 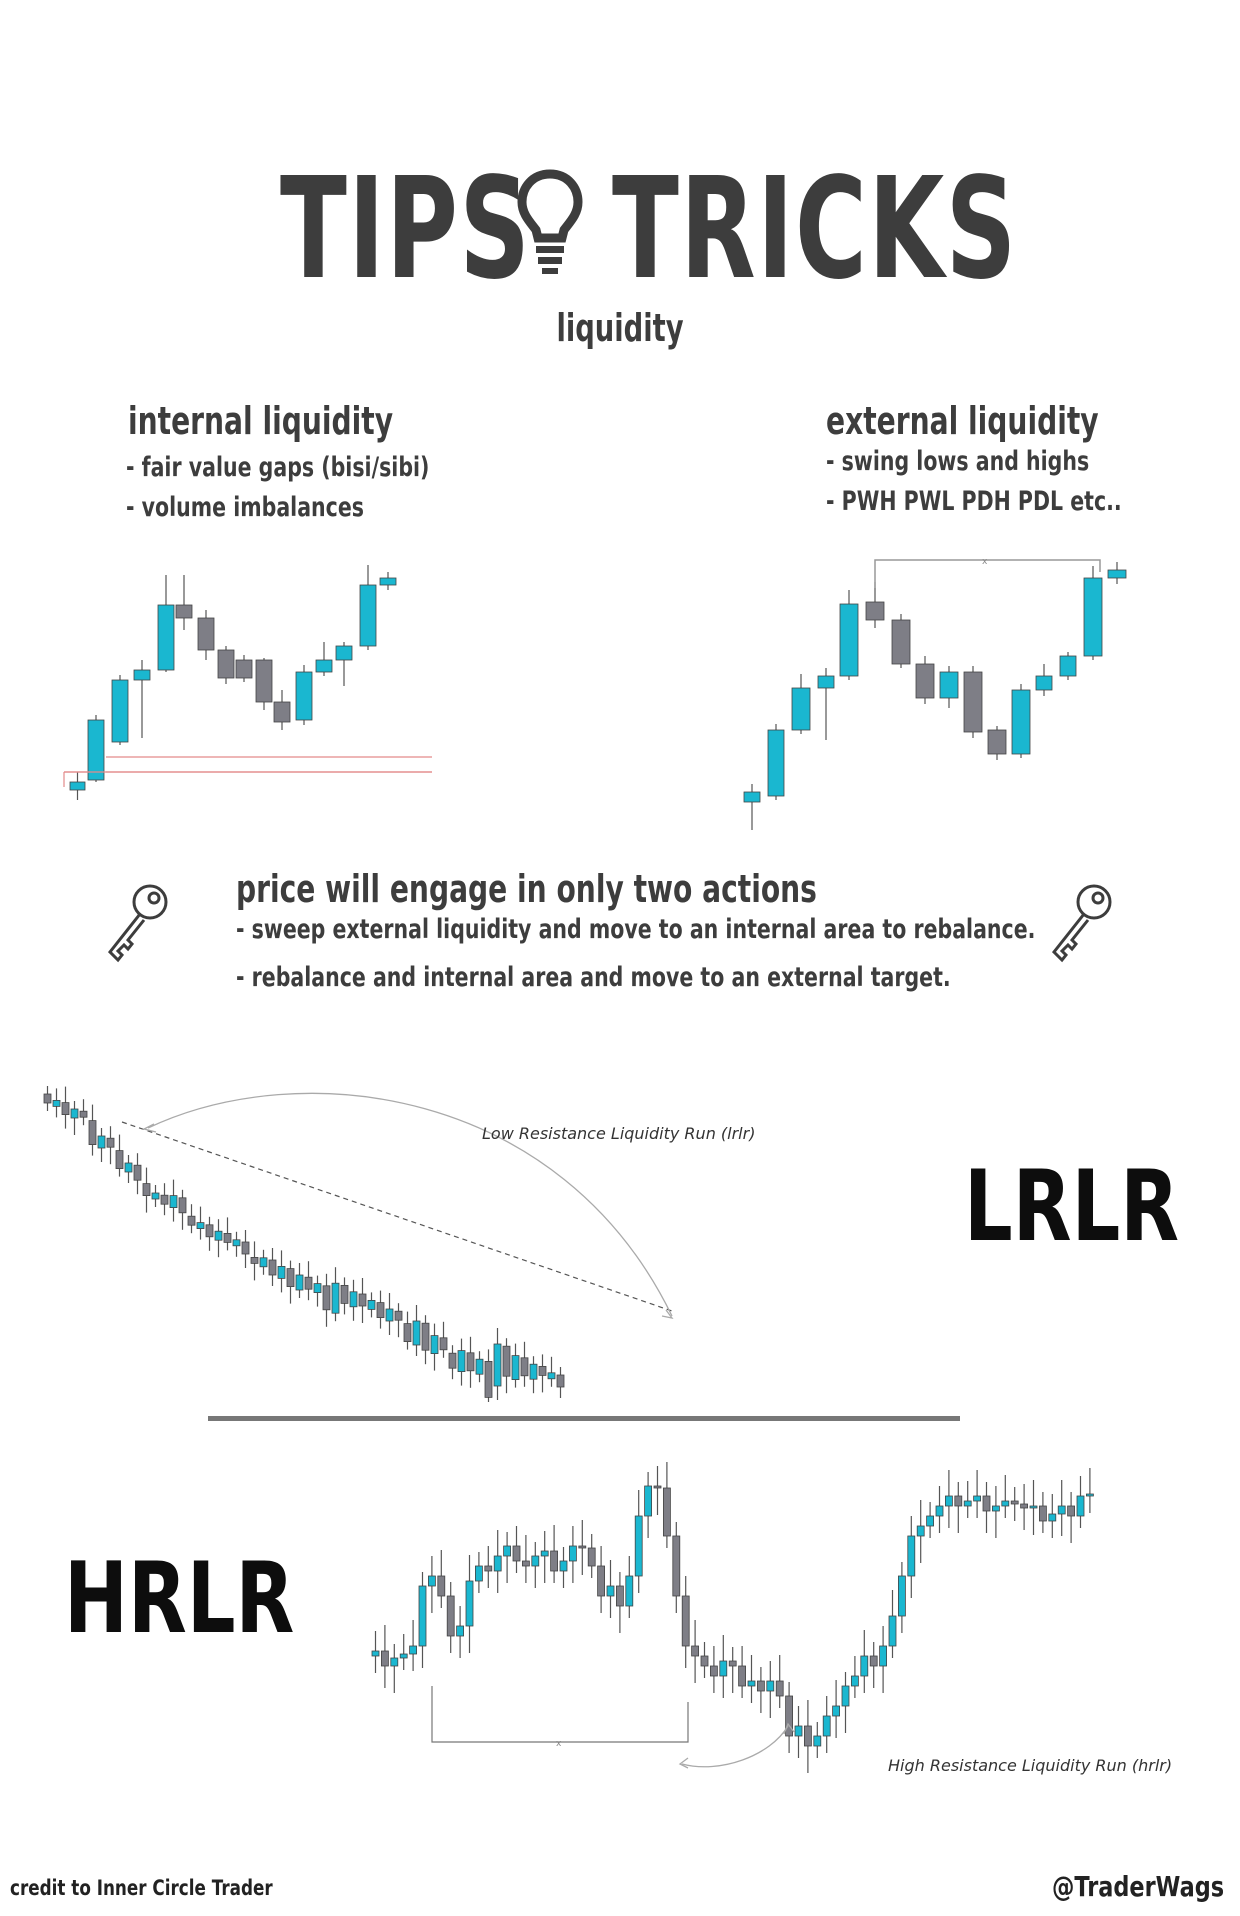 What do you see at coordinates (732, 1617) in the screenshot?
I see `hrlr-chart: x` at bounding box center [732, 1617].